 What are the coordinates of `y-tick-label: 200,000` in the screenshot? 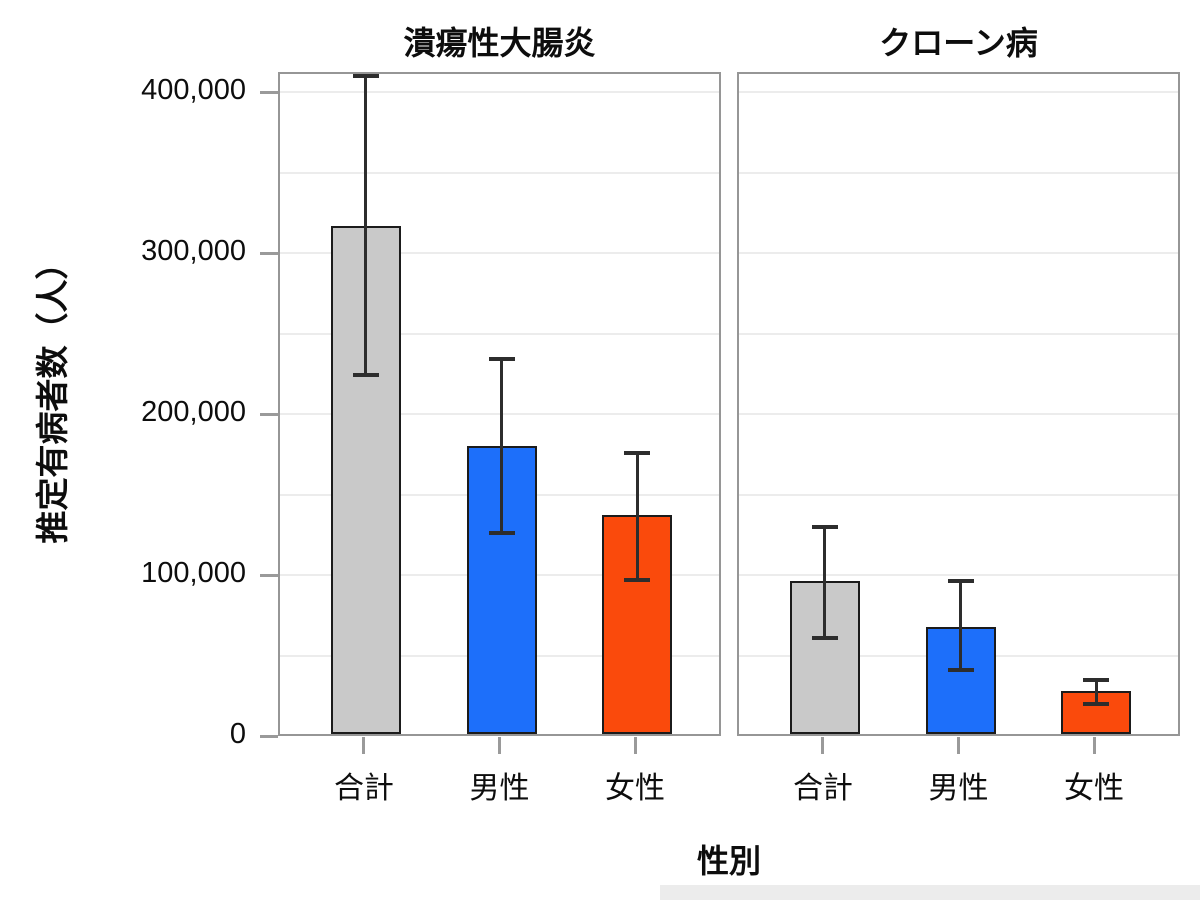 It's located at (193, 412).